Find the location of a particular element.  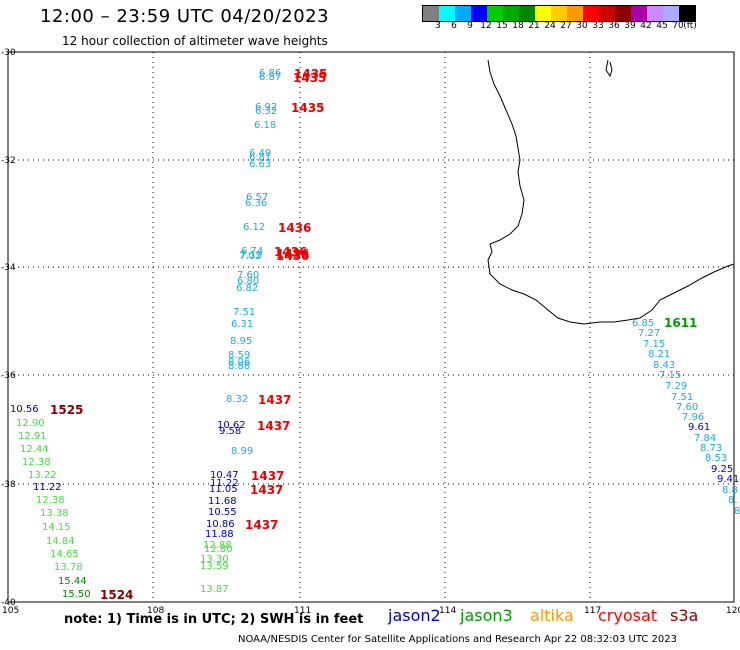

wave-height-value: 7.60 is located at coordinates (687, 407).